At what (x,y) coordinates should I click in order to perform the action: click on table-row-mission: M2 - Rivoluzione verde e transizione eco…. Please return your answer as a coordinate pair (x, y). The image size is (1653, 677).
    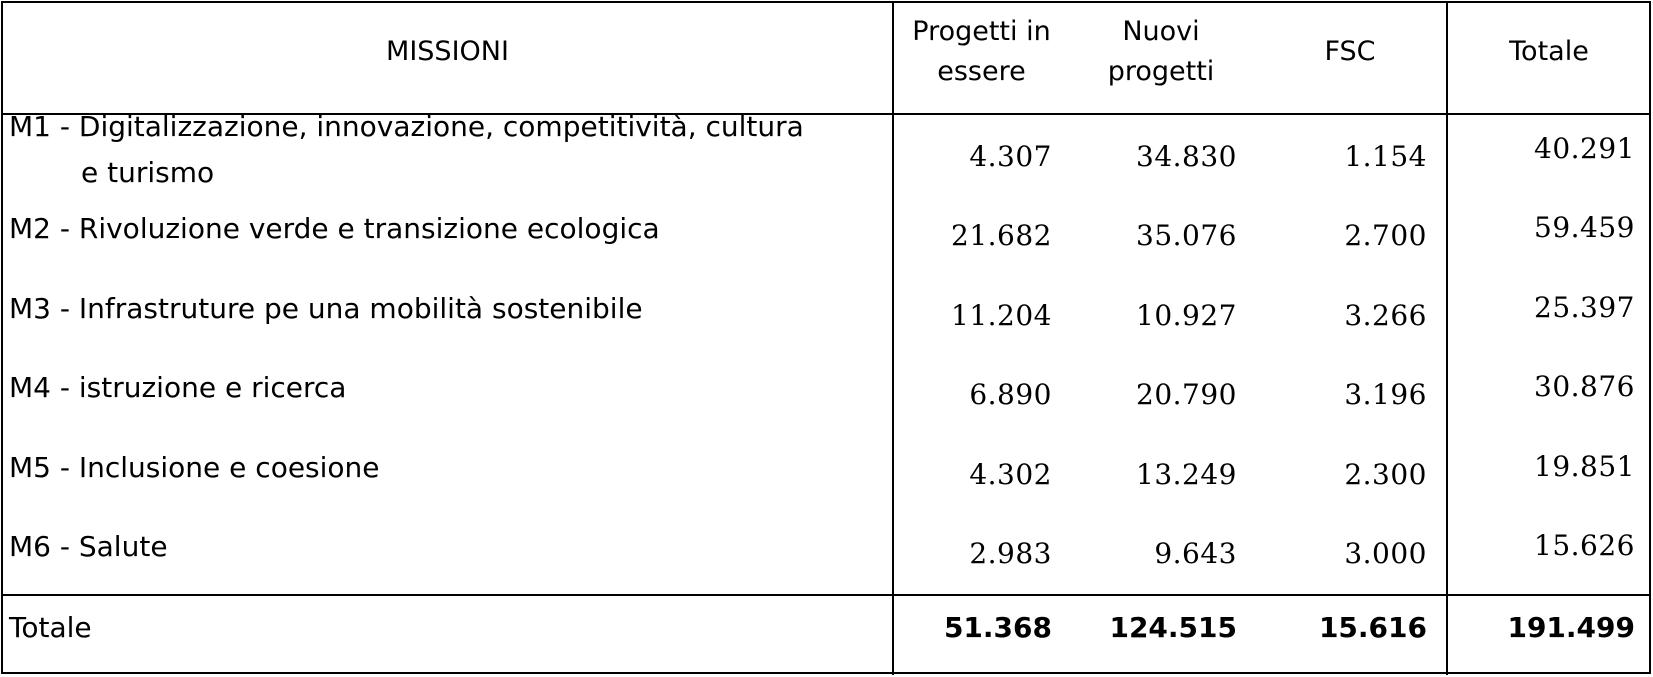
    Looking at the image, I should click on (334, 228).